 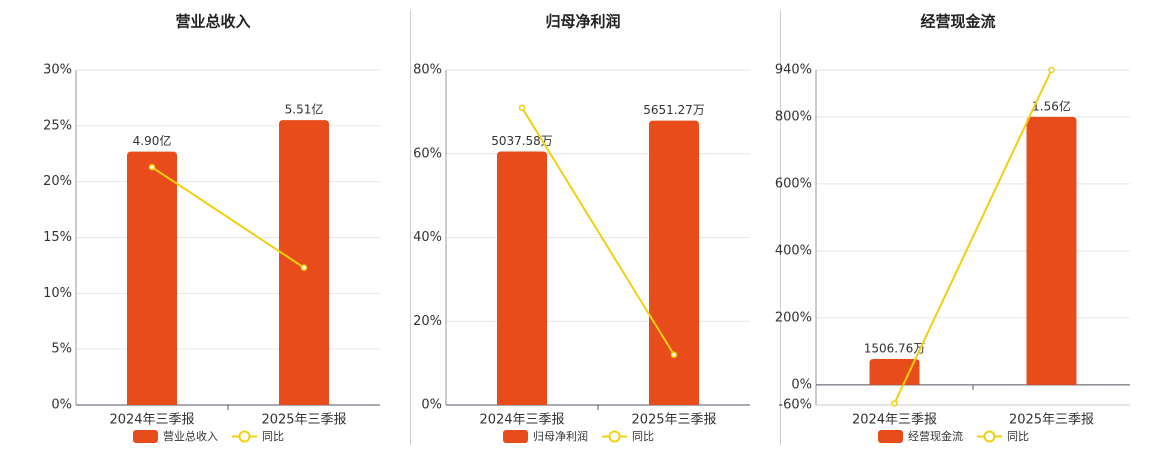 I want to click on y-tick-label: 940%, so click(x=793, y=70).